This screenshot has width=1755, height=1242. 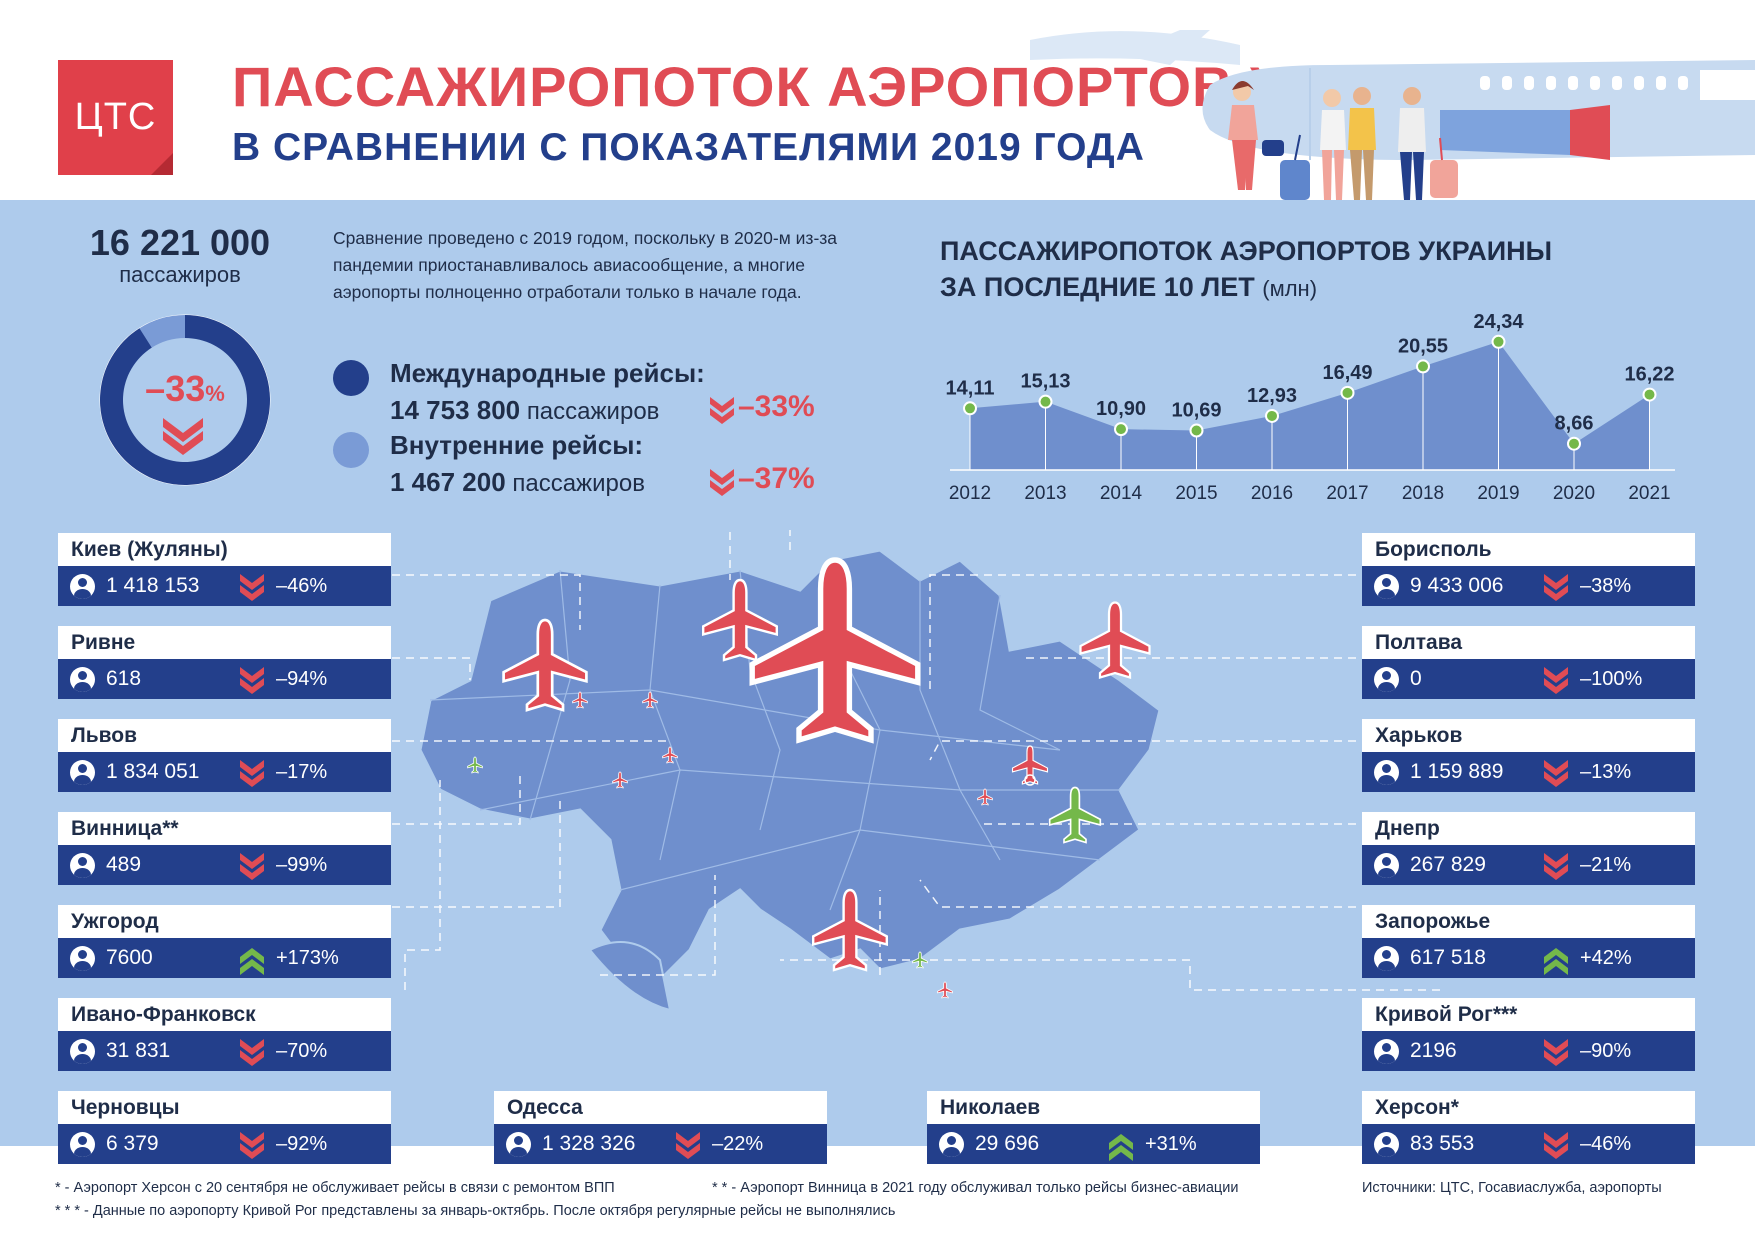 What do you see at coordinates (1649, 375) in the screenshot?
I see `chart-value-label: 16,22` at bounding box center [1649, 375].